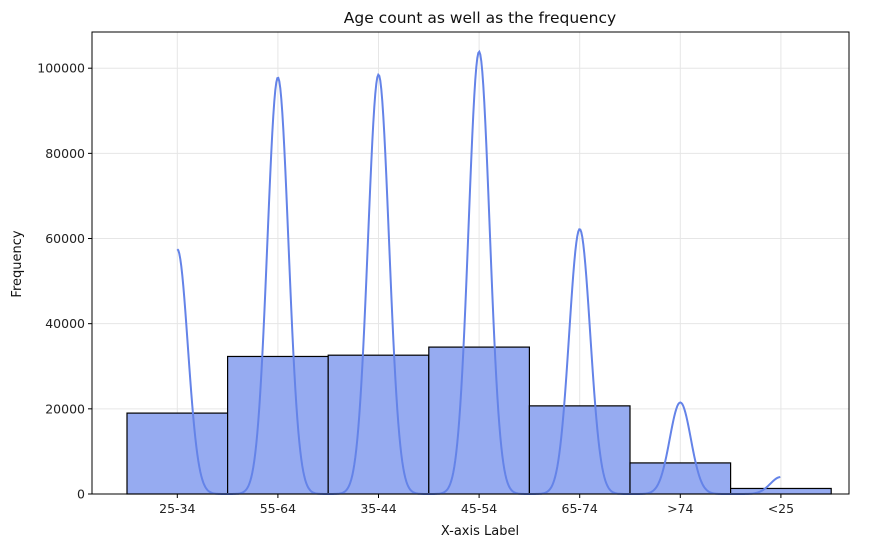 This screenshot has height=547, width=876. I want to click on y-tick-label-1: 20000, so click(65, 408).